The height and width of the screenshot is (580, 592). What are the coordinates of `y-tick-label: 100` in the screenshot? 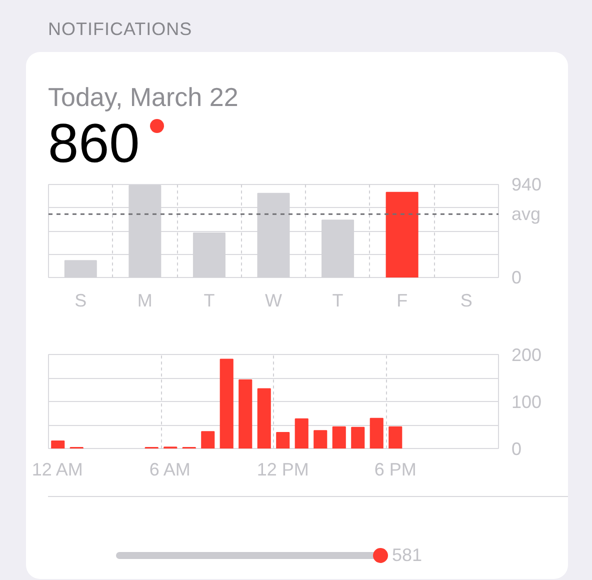 It's located at (527, 402).